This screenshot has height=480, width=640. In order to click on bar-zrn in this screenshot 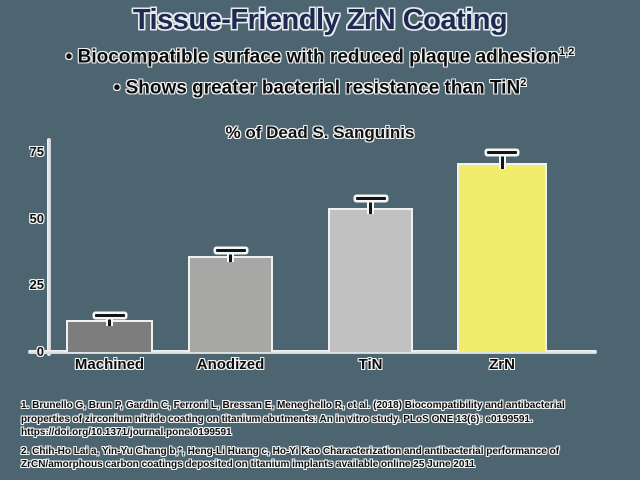, I will do `click(502, 257)`.